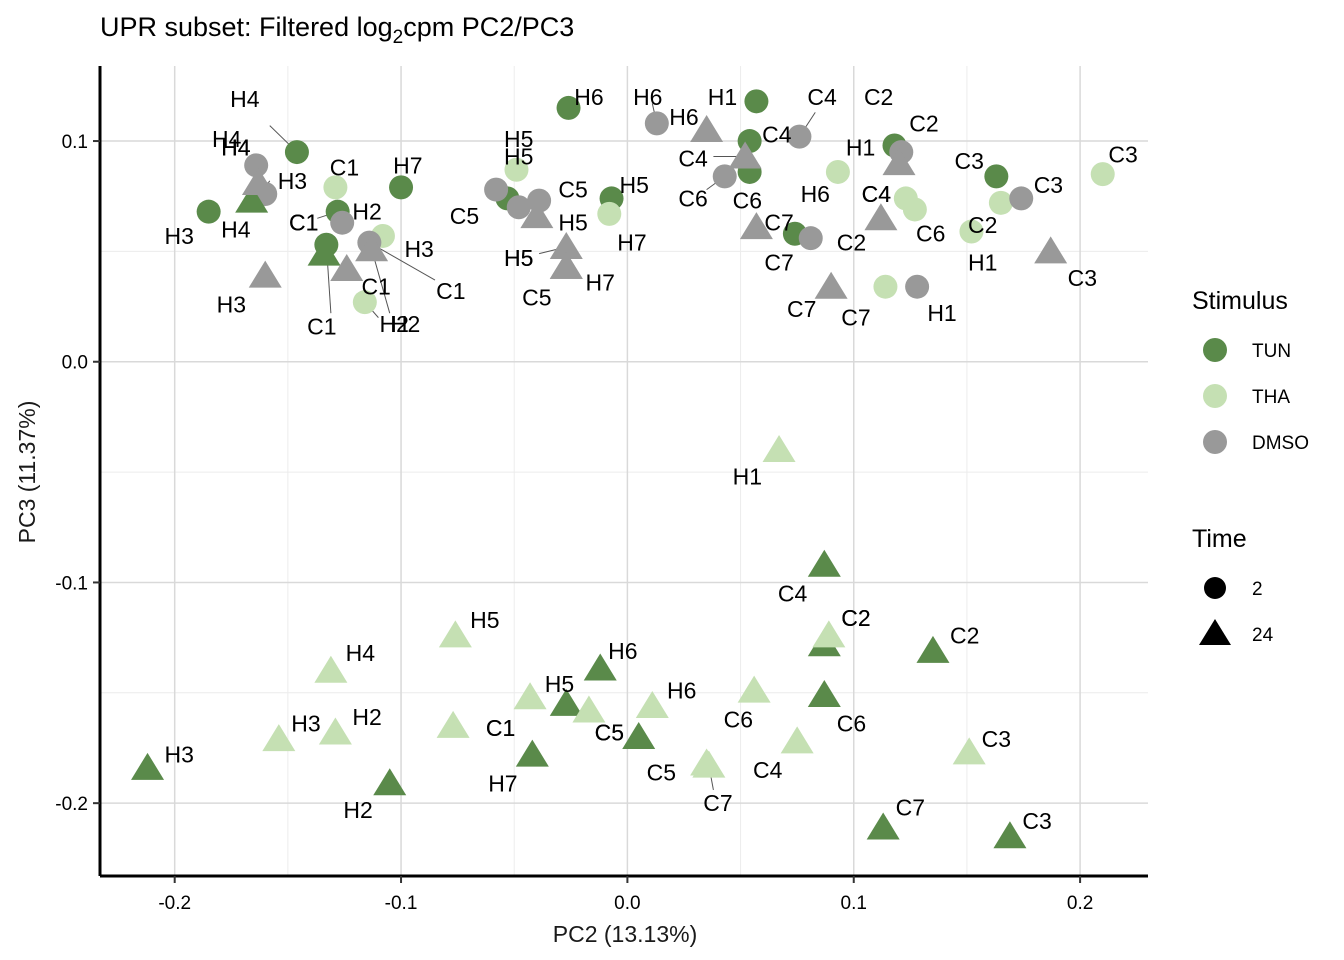 Image resolution: width=1344 pixels, height=960 pixels. What do you see at coordinates (208, 211) in the screenshot?
I see `point-circle-tun-h3` at bounding box center [208, 211].